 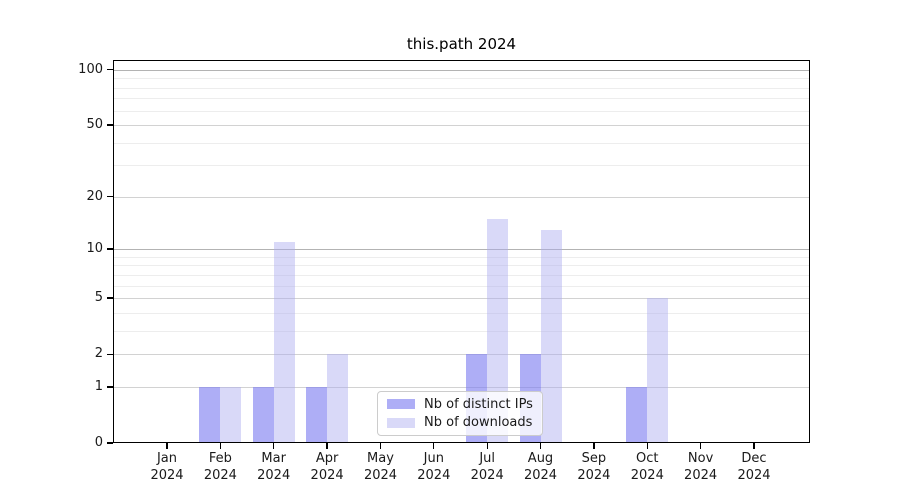 What do you see at coordinates (540, 446) in the screenshot?
I see `x-tick-aug` at bounding box center [540, 446].